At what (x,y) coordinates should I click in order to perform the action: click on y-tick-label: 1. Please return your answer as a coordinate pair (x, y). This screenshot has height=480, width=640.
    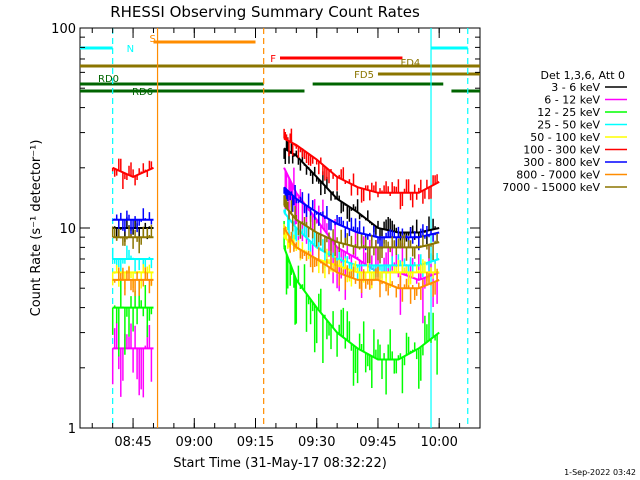
    Looking at the image, I should click on (72, 429).